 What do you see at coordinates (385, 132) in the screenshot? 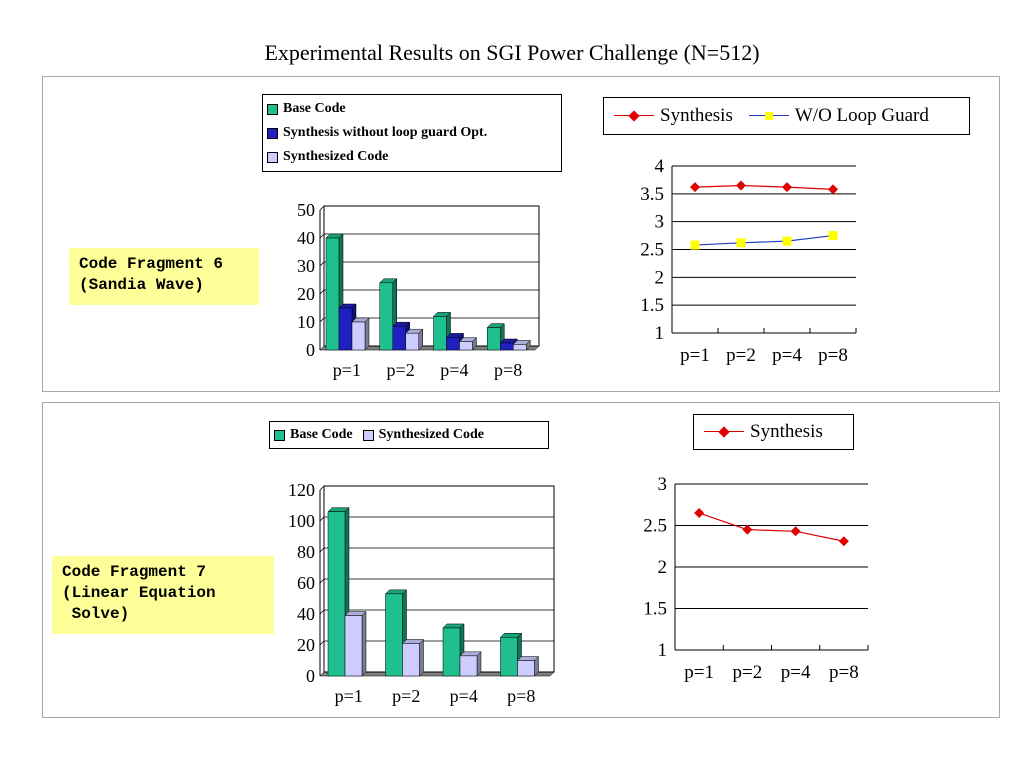
I see `legend-label: Synthesis without loop guard Opt.` at bounding box center [385, 132].